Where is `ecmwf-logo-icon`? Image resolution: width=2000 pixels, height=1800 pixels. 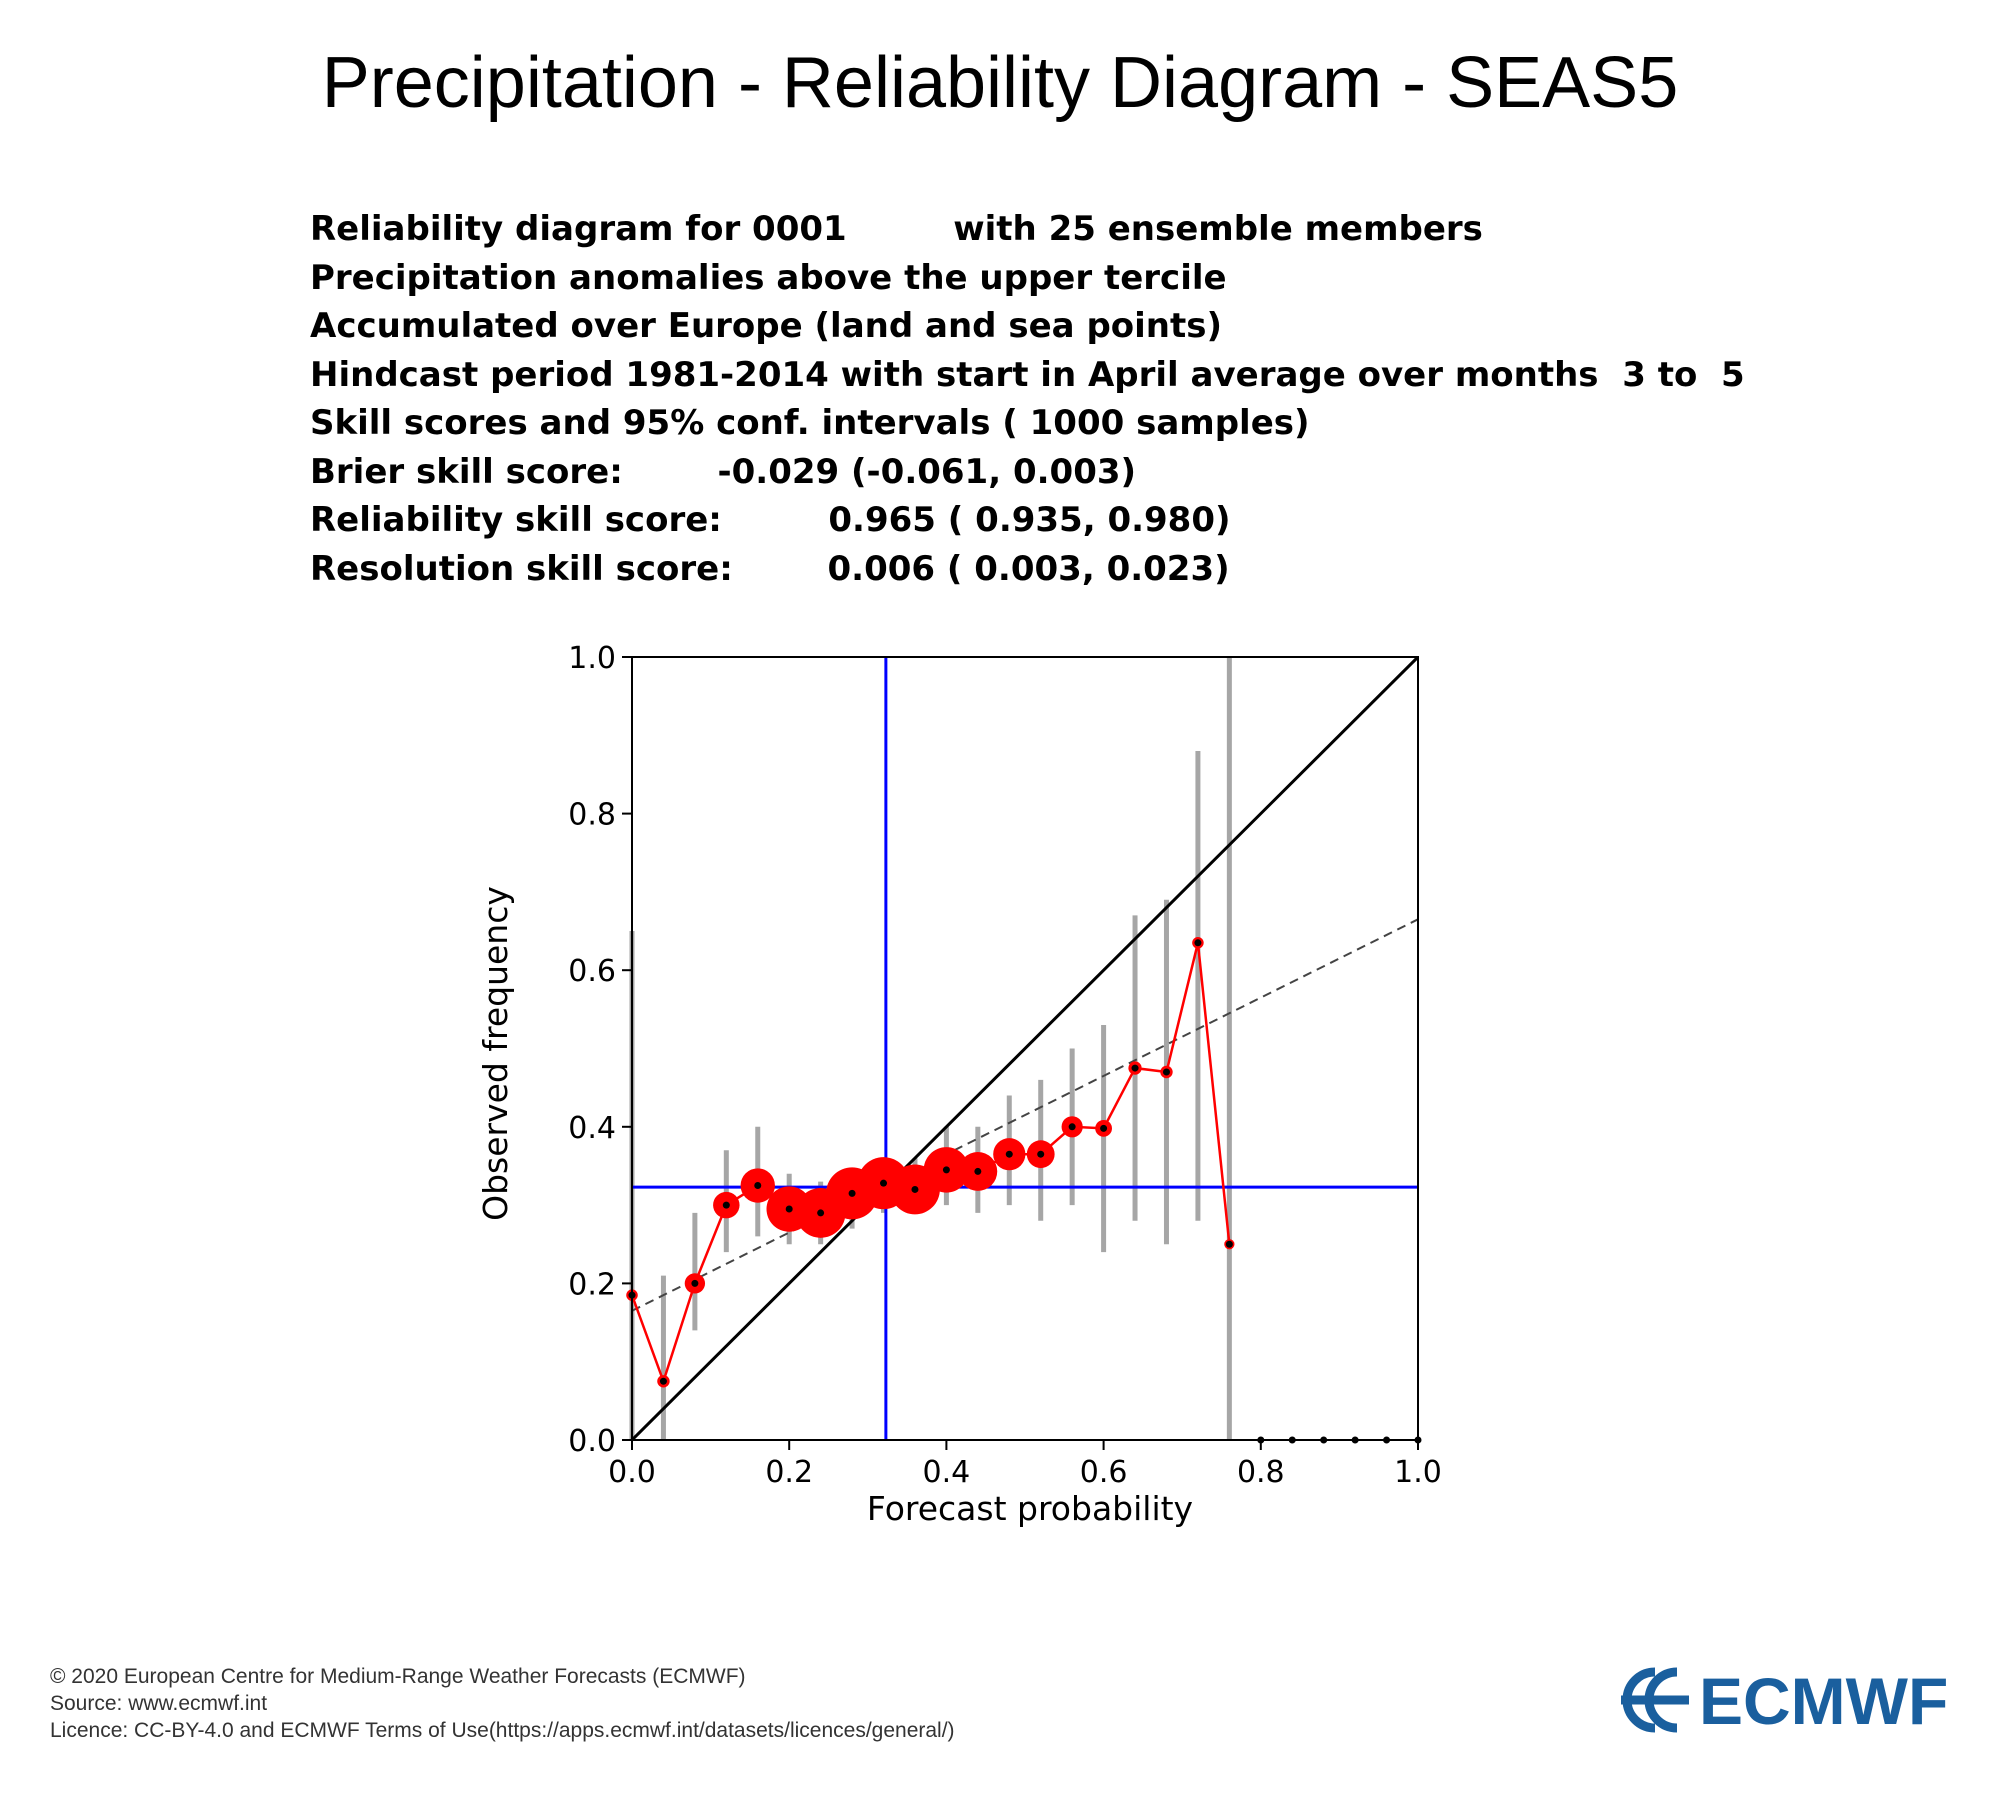 ecmwf-logo-icon is located at coordinates (1655, 1700).